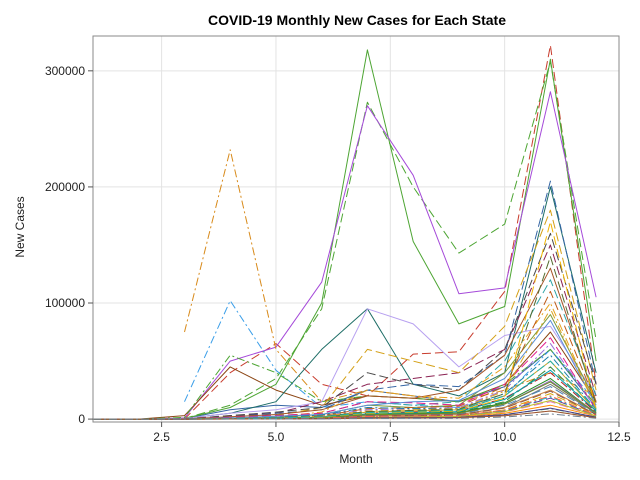 This screenshot has width=640, height=480. What do you see at coordinates (276, 437) in the screenshot?
I see `x-tick-label: 5.0` at bounding box center [276, 437].